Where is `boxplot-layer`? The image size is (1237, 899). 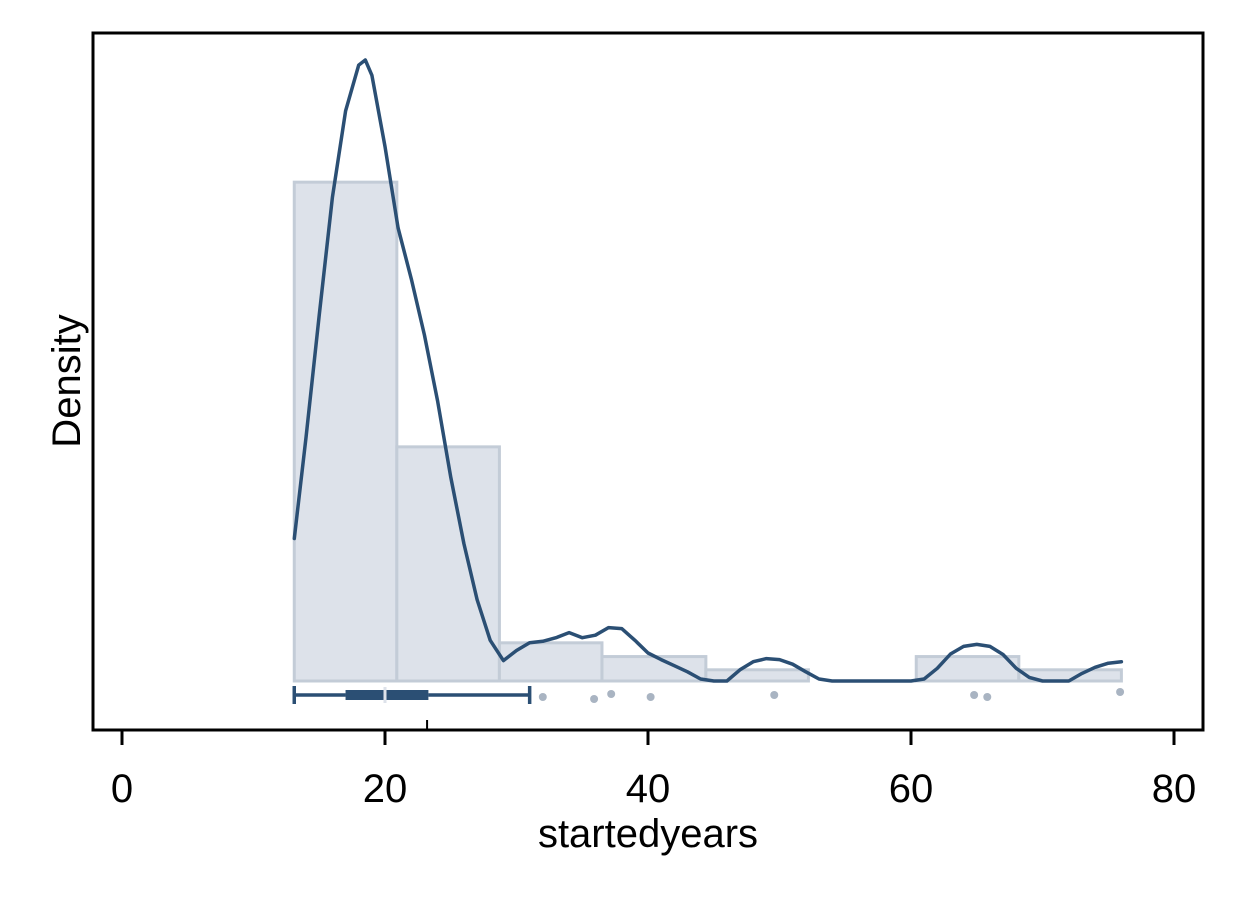
boxplot-layer is located at coordinates (412, 695).